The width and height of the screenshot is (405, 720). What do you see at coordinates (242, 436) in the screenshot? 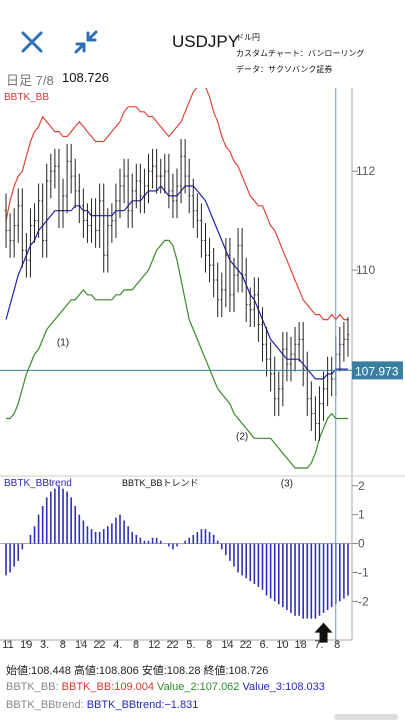
I see `wave-label: (2)` at bounding box center [242, 436].